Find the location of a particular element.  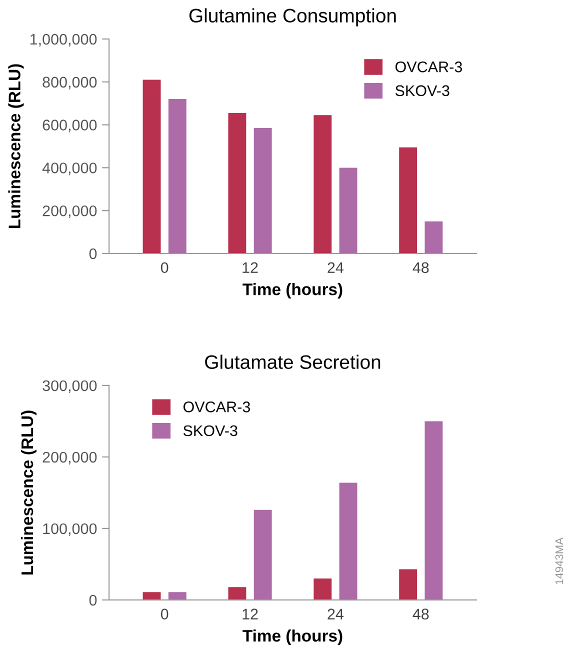

y-tick-label: 800,000 is located at coordinates (69, 83).